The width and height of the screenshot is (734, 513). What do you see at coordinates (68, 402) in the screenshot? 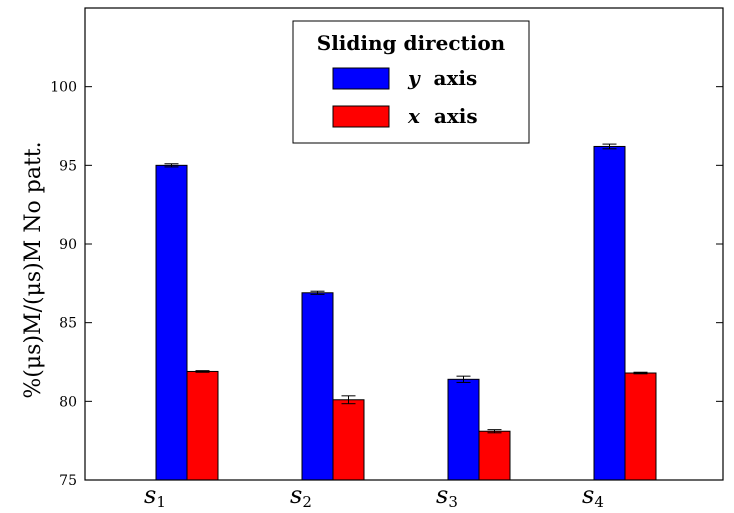
I see `y-tick-label: 80` at bounding box center [68, 402].